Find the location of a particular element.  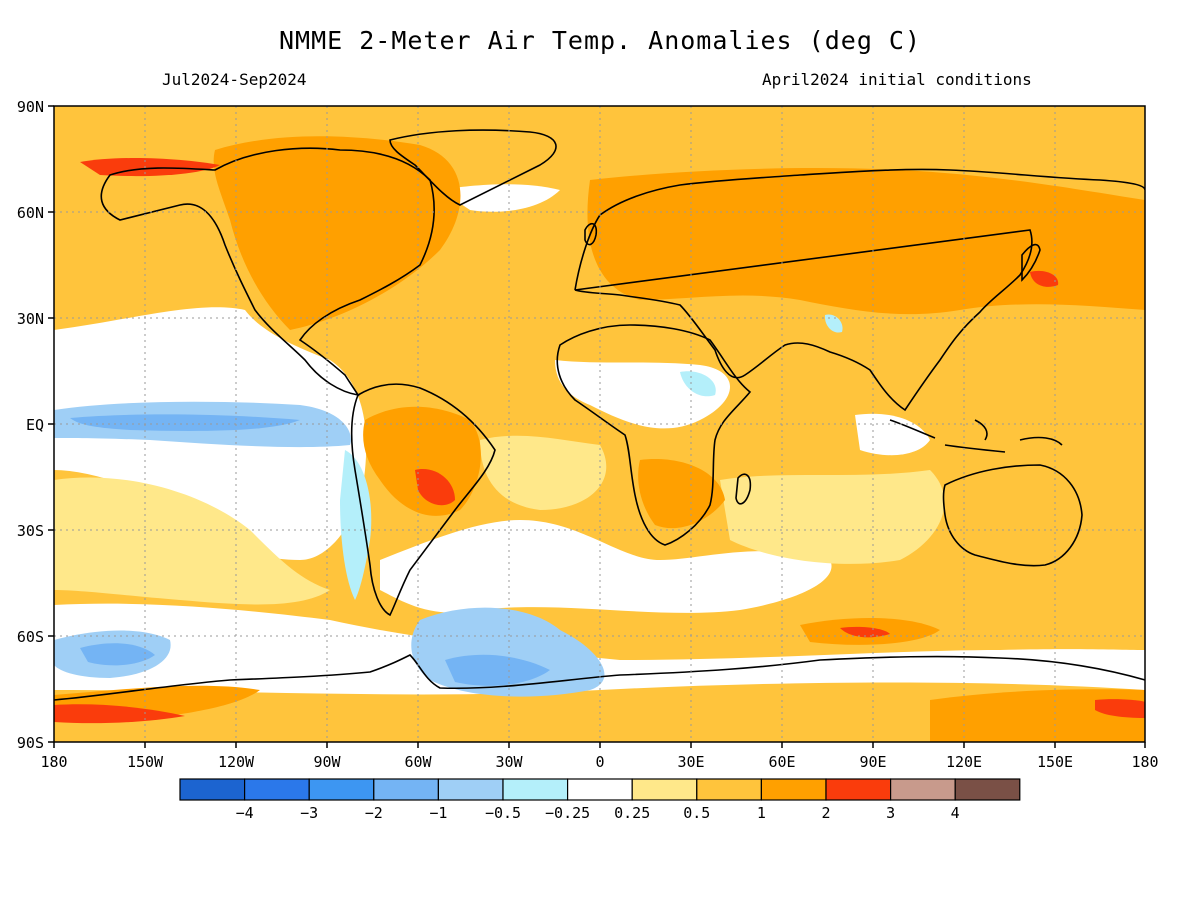

coast-south-america is located at coordinates (423, 500).